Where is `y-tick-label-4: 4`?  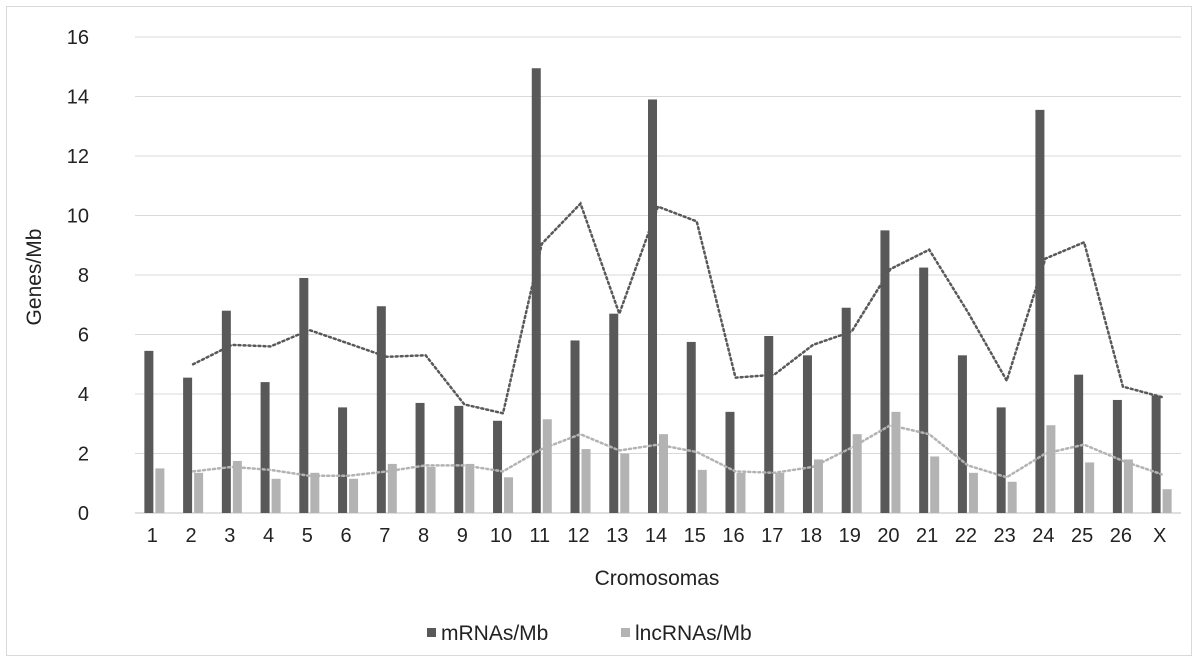
y-tick-label-4: 4 is located at coordinates (83, 395).